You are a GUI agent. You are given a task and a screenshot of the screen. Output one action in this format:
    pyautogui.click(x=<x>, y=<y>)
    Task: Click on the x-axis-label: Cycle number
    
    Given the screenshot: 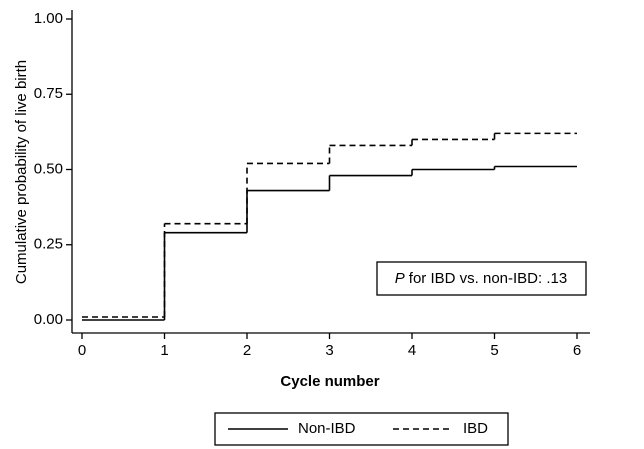 What is the action you would take?
    pyautogui.click(x=329, y=381)
    